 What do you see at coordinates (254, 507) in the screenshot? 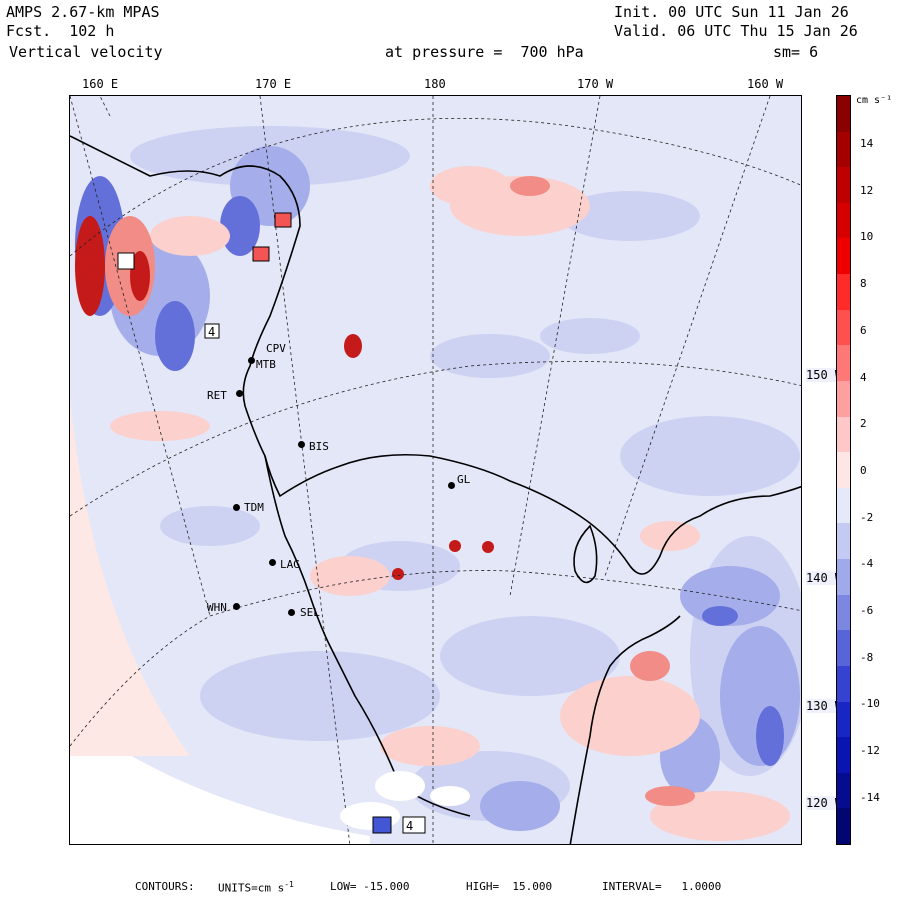
I see `station-label-tdm: TDM` at bounding box center [254, 507].